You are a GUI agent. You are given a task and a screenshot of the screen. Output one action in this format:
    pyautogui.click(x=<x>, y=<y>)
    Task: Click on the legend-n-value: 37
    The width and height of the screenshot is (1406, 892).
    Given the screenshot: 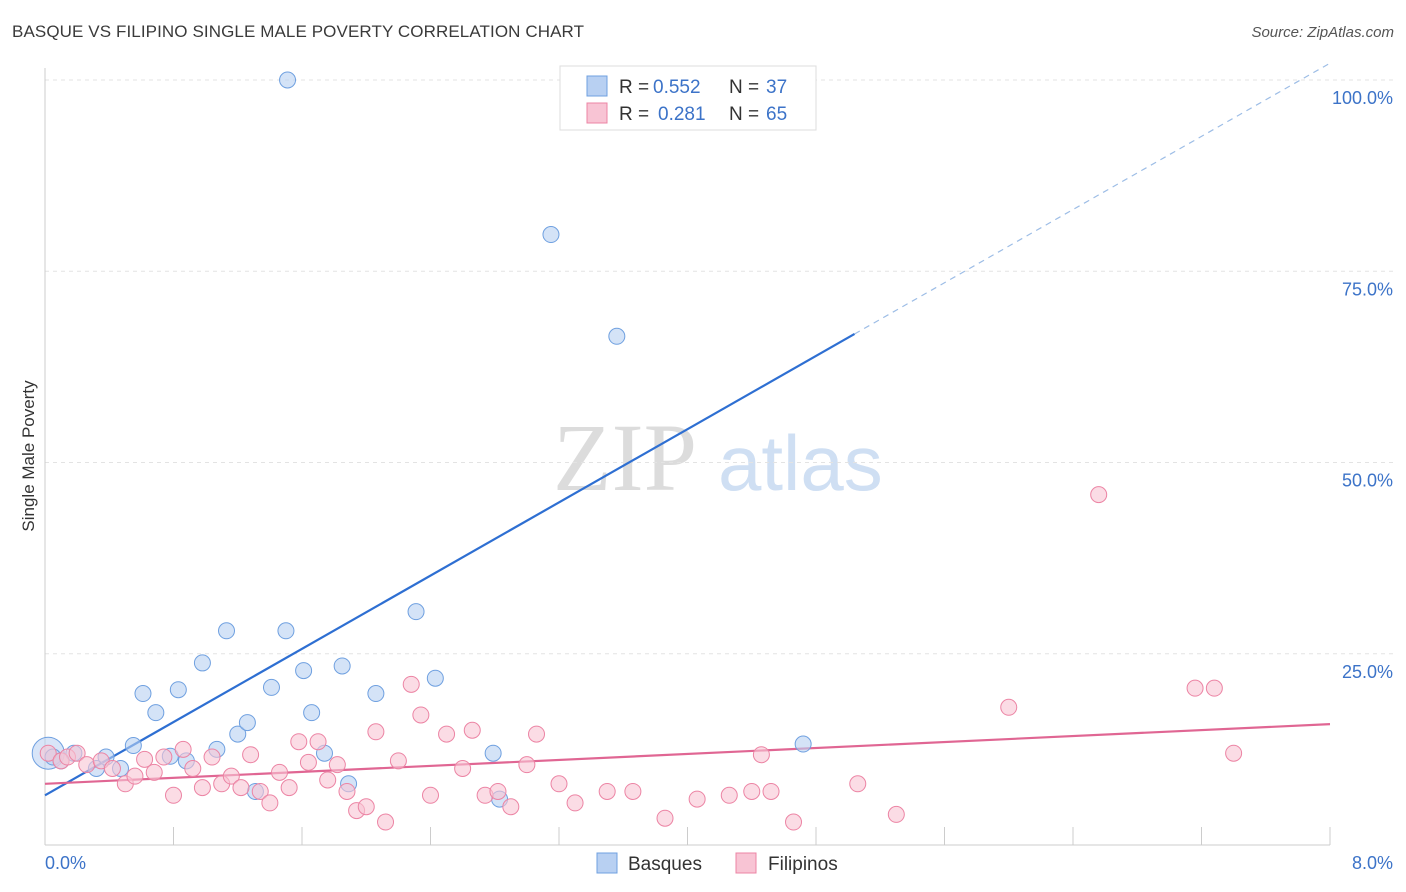 What is the action you would take?
    pyautogui.click(x=776, y=87)
    